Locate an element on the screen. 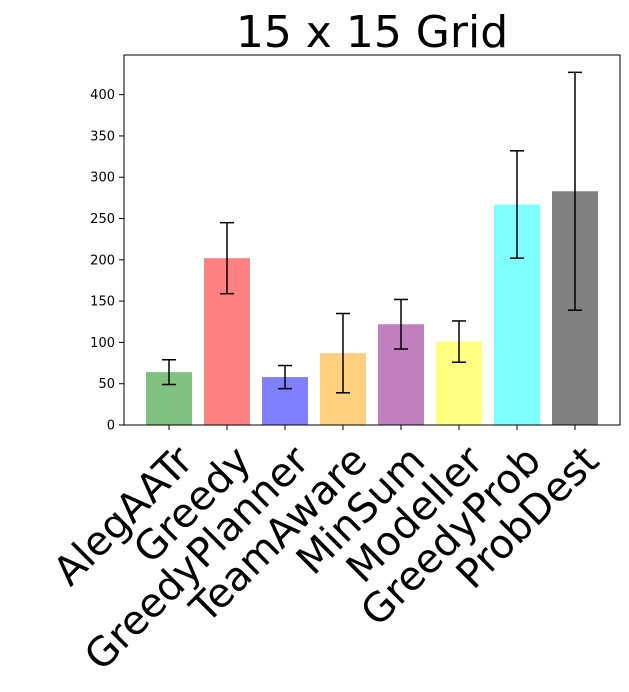 The width and height of the screenshot is (629, 692). y-axis: 0 50 100 150 200 250 300 350 400 is located at coordinates (107, 261).